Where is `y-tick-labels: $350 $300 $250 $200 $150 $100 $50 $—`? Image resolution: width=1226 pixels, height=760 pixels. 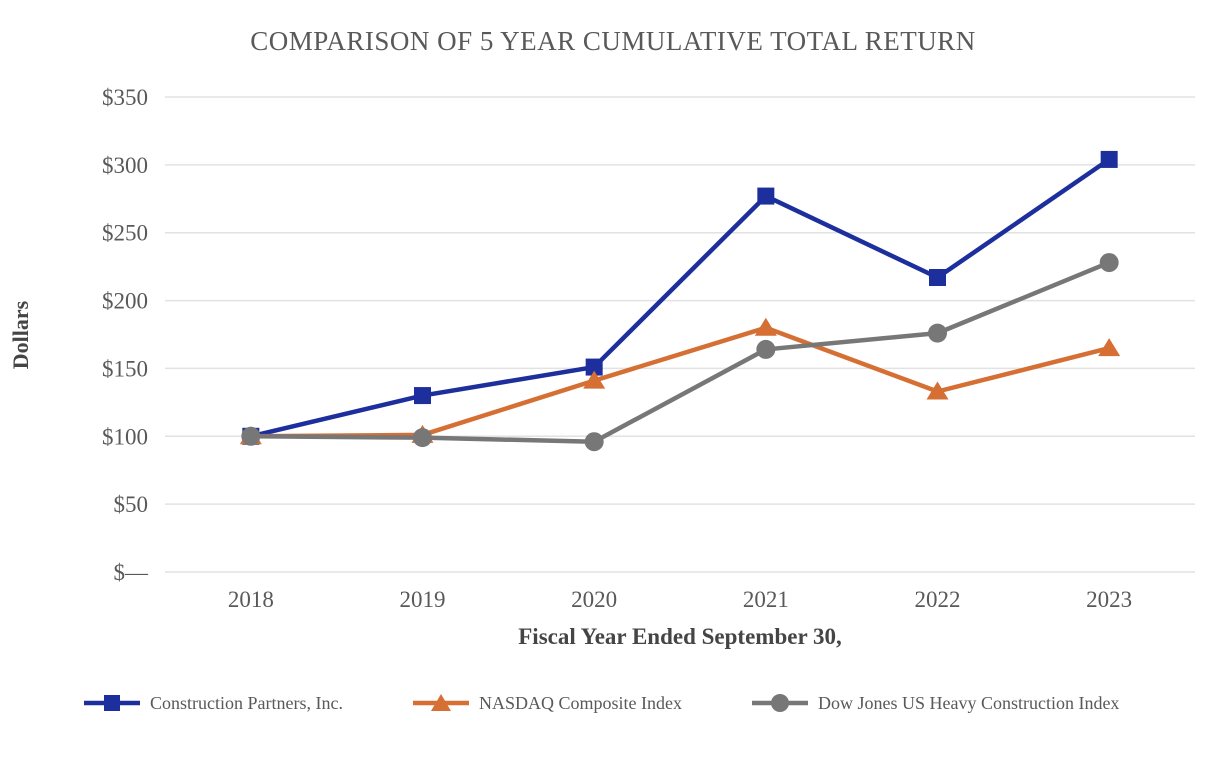 y-tick-labels: $350 $300 $250 $200 $150 $100 $50 $— is located at coordinates (125, 335).